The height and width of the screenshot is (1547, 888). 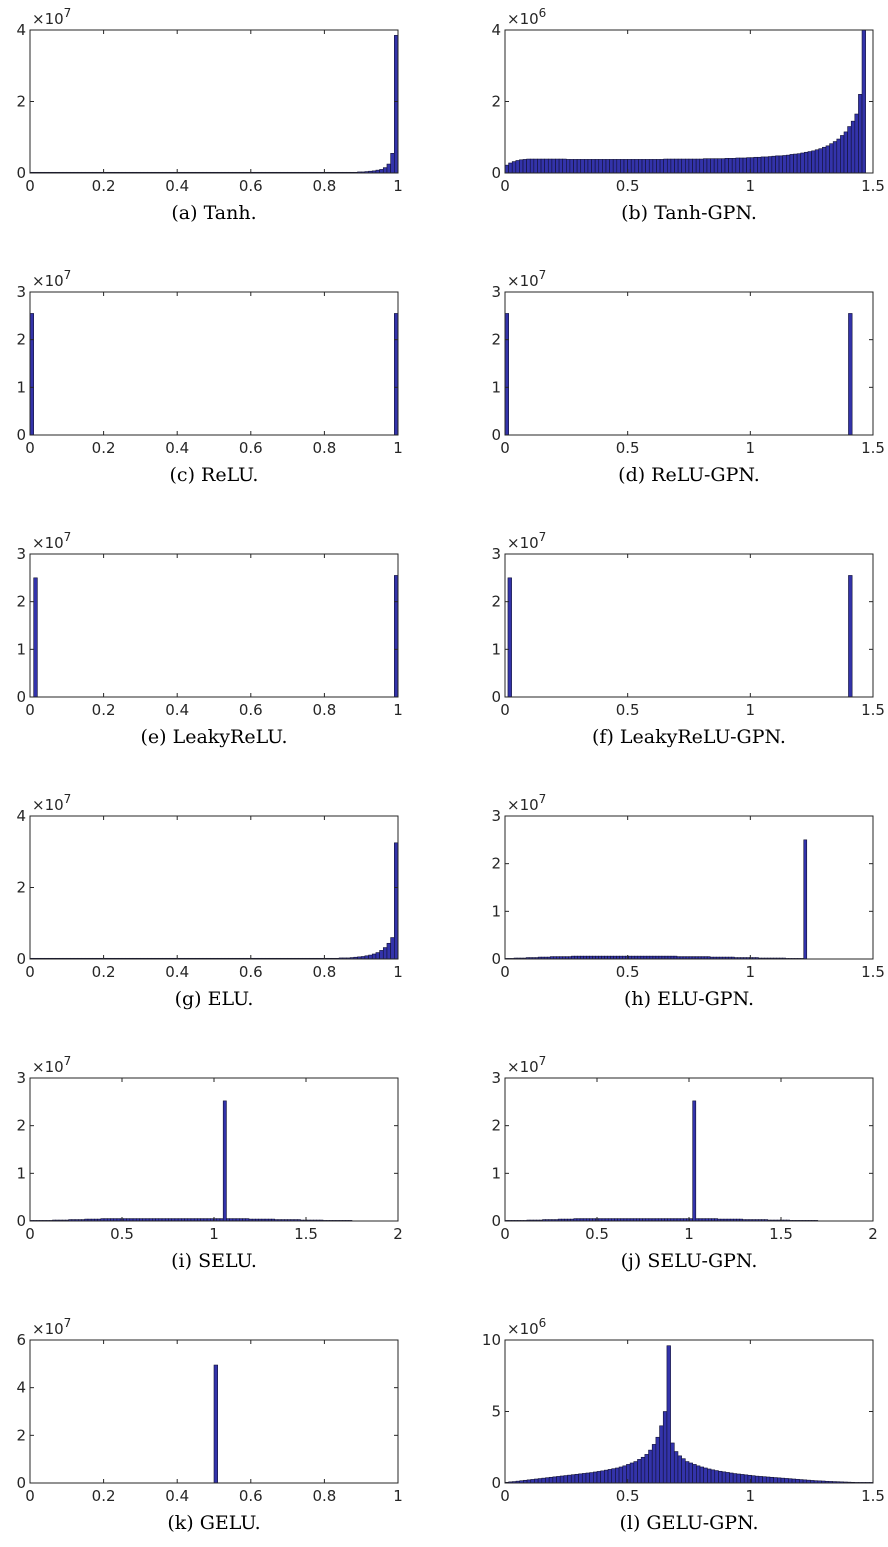 I want to click on x-tick-label: 1.5, so click(x=873, y=1496).